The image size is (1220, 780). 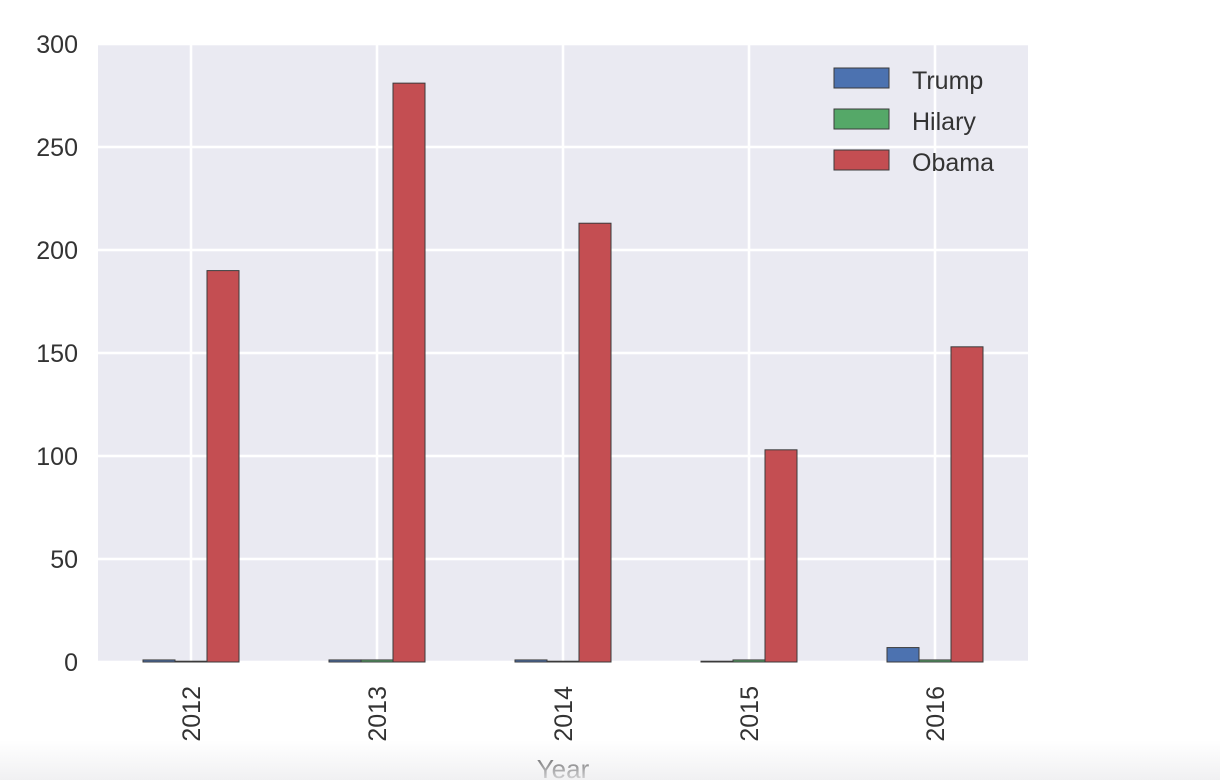 What do you see at coordinates (935, 661) in the screenshot?
I see `bar-hilary-2016` at bounding box center [935, 661].